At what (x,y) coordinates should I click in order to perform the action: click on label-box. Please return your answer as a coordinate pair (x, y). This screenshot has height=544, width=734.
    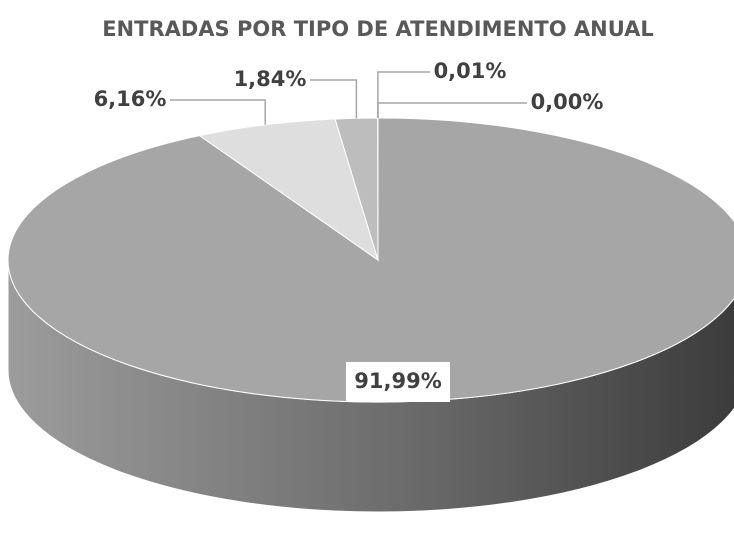
    Looking at the image, I should click on (398, 382).